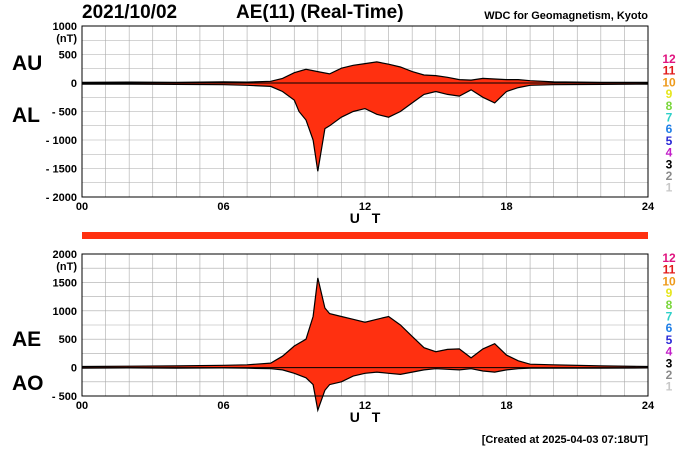 The image size is (700, 450). What do you see at coordinates (28, 383) in the screenshot?
I see `ao-label: AO` at bounding box center [28, 383].